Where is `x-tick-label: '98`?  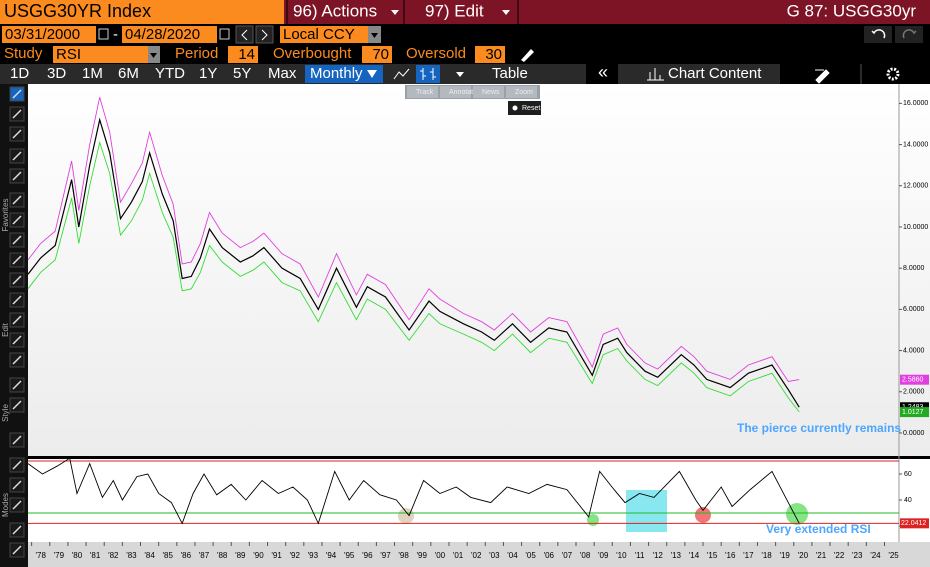 x-tick-label: '98 is located at coordinates (403, 555).